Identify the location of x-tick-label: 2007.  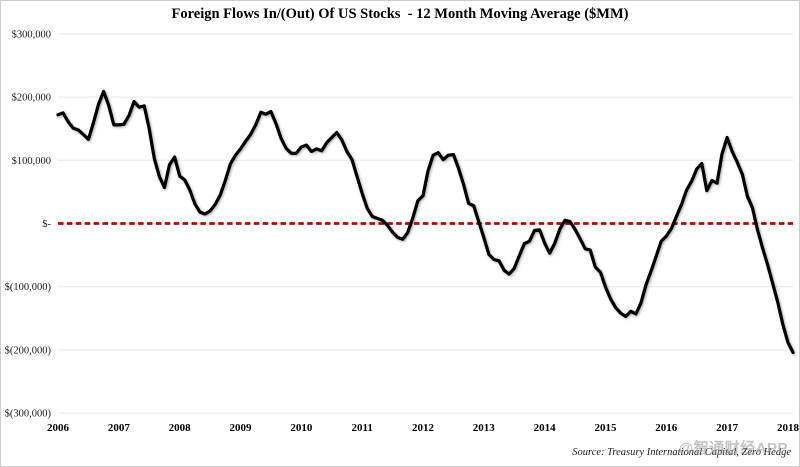
(119, 428).